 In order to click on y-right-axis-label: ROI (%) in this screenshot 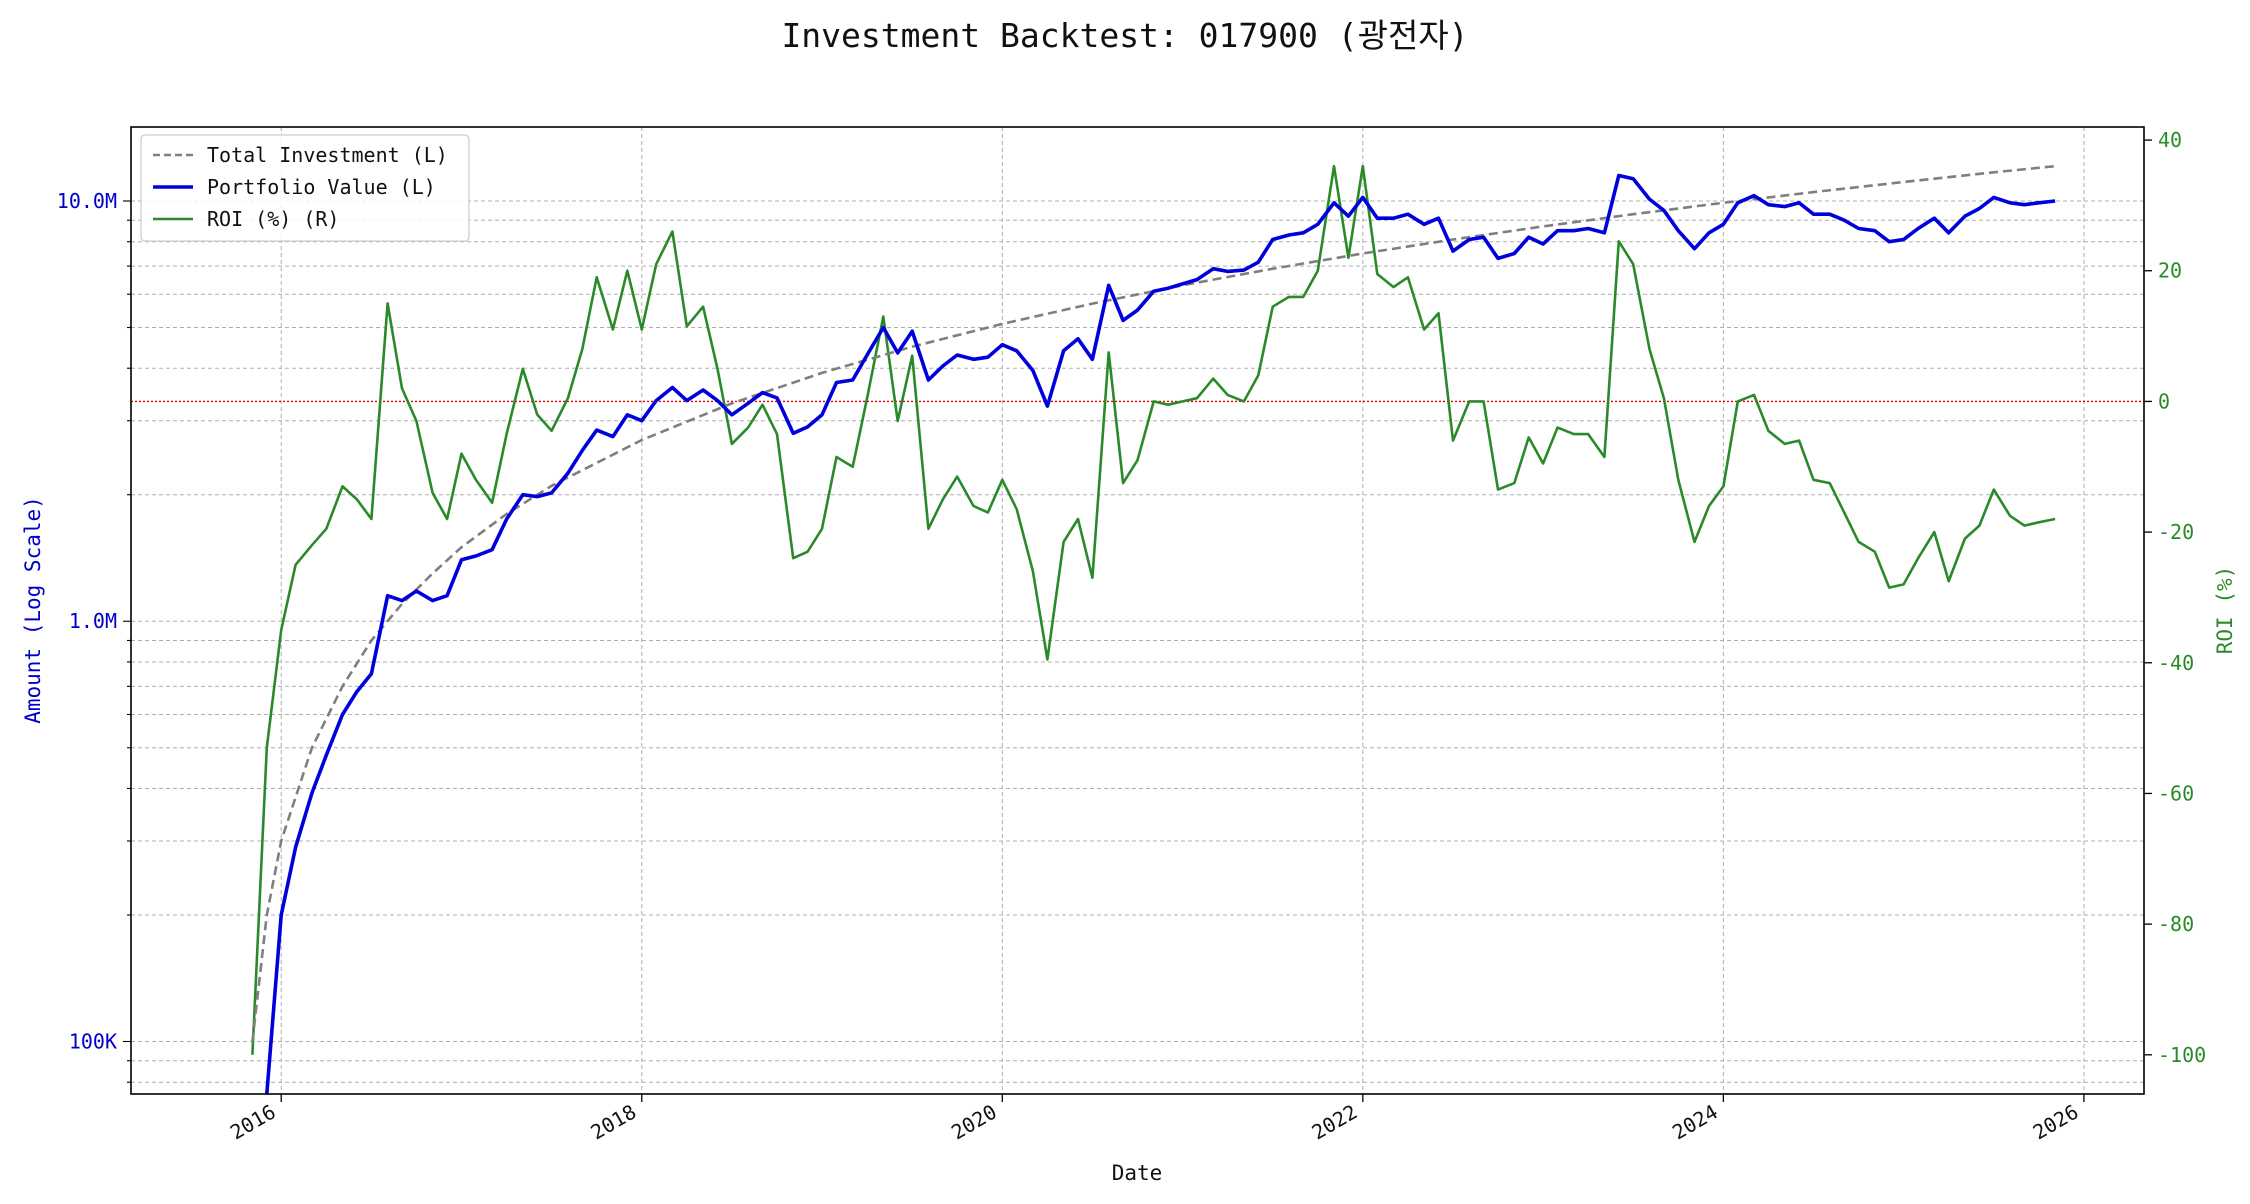, I will do `click(2225, 610)`.